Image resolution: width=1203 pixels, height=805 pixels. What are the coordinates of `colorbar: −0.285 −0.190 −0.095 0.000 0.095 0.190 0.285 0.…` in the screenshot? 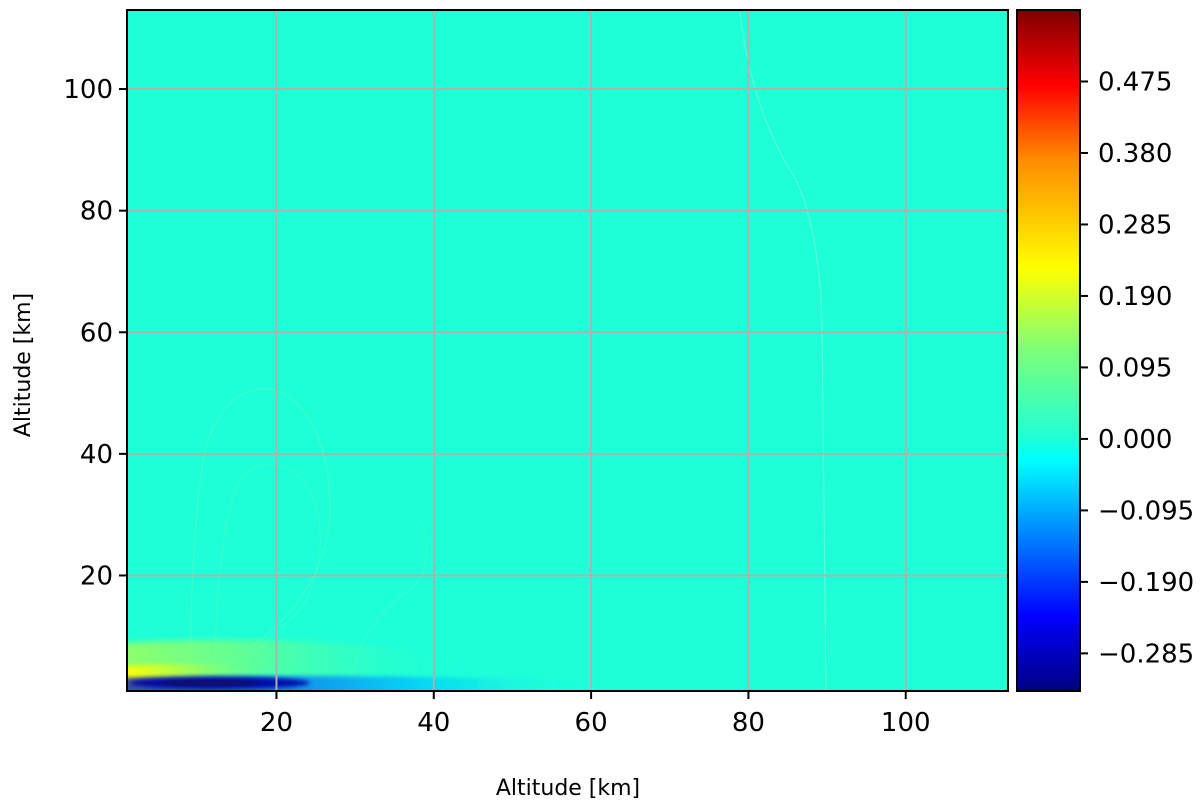 It's located at (1105, 350).